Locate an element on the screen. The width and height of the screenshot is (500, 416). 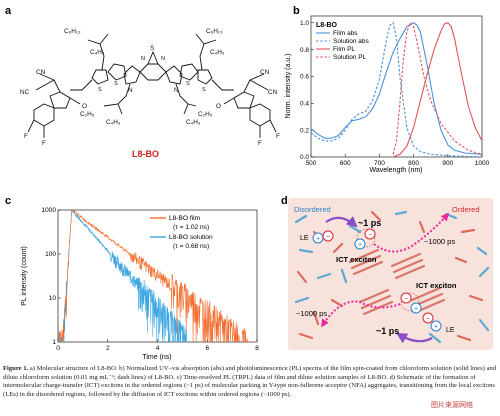
label-f-left-a: F is located at coordinates (26, 136).